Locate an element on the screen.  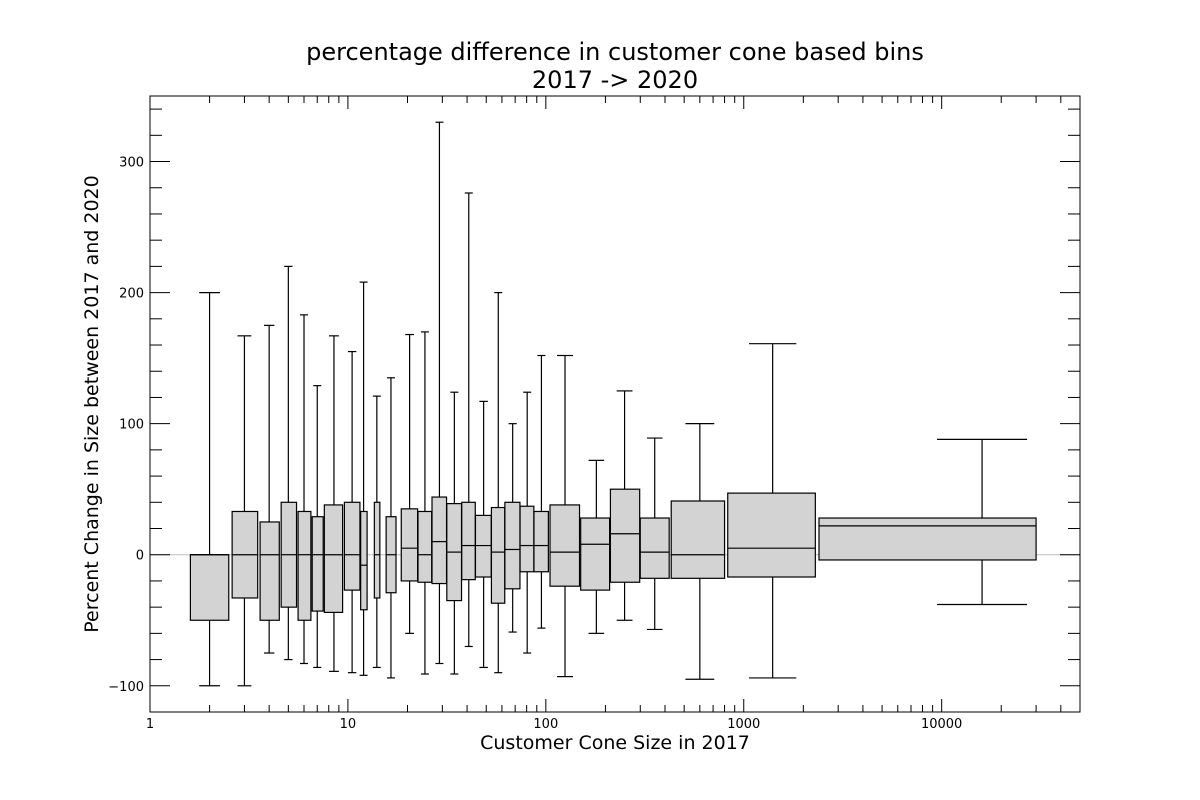
x-tick-label: 100 is located at coordinates (545, 724).